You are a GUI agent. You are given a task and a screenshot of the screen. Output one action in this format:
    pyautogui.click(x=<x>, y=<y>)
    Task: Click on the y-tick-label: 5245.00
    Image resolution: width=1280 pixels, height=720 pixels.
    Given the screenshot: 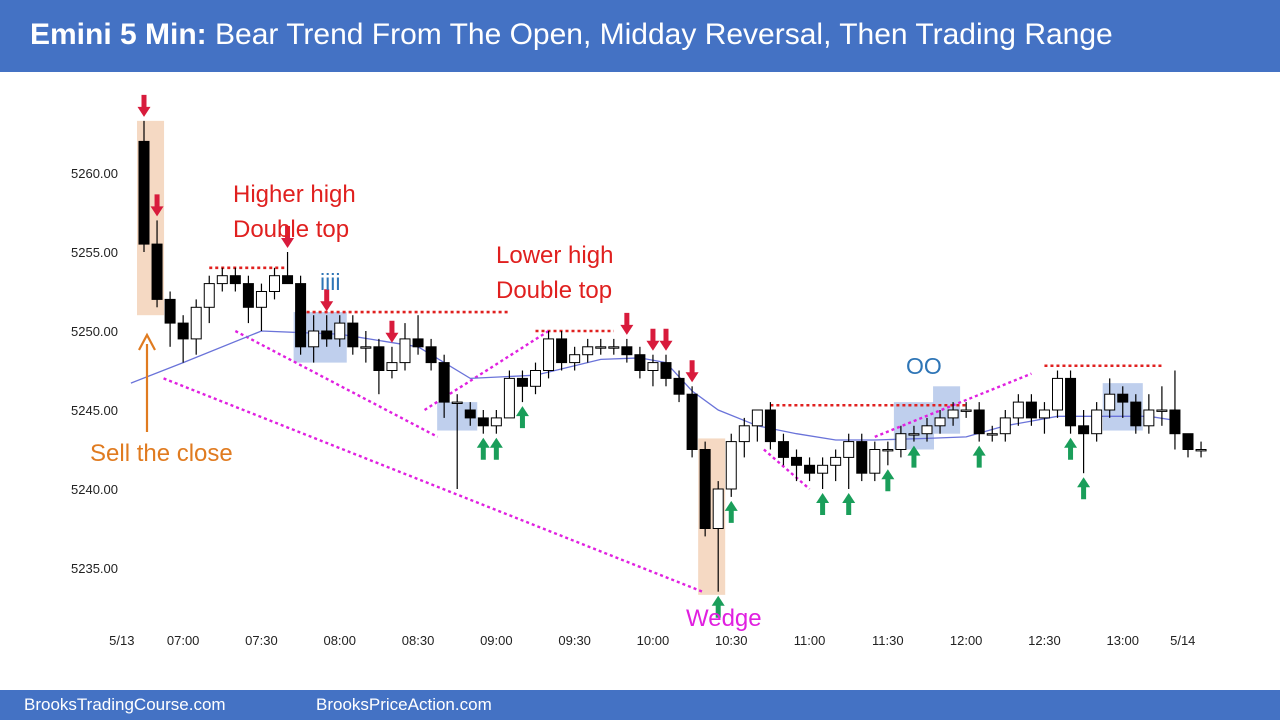 What is the action you would take?
    pyautogui.click(x=94, y=410)
    